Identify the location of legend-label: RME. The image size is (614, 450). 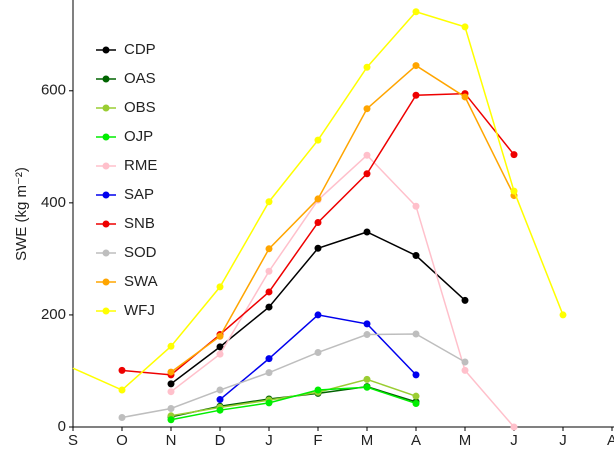
(140, 165).